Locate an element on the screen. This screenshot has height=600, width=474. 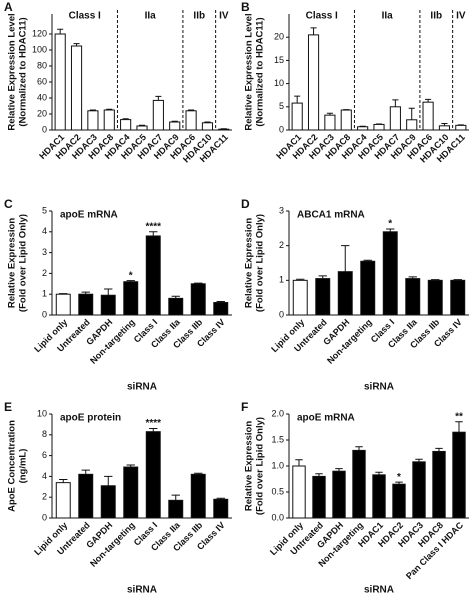
panel-label: D is located at coordinates (245, 204).